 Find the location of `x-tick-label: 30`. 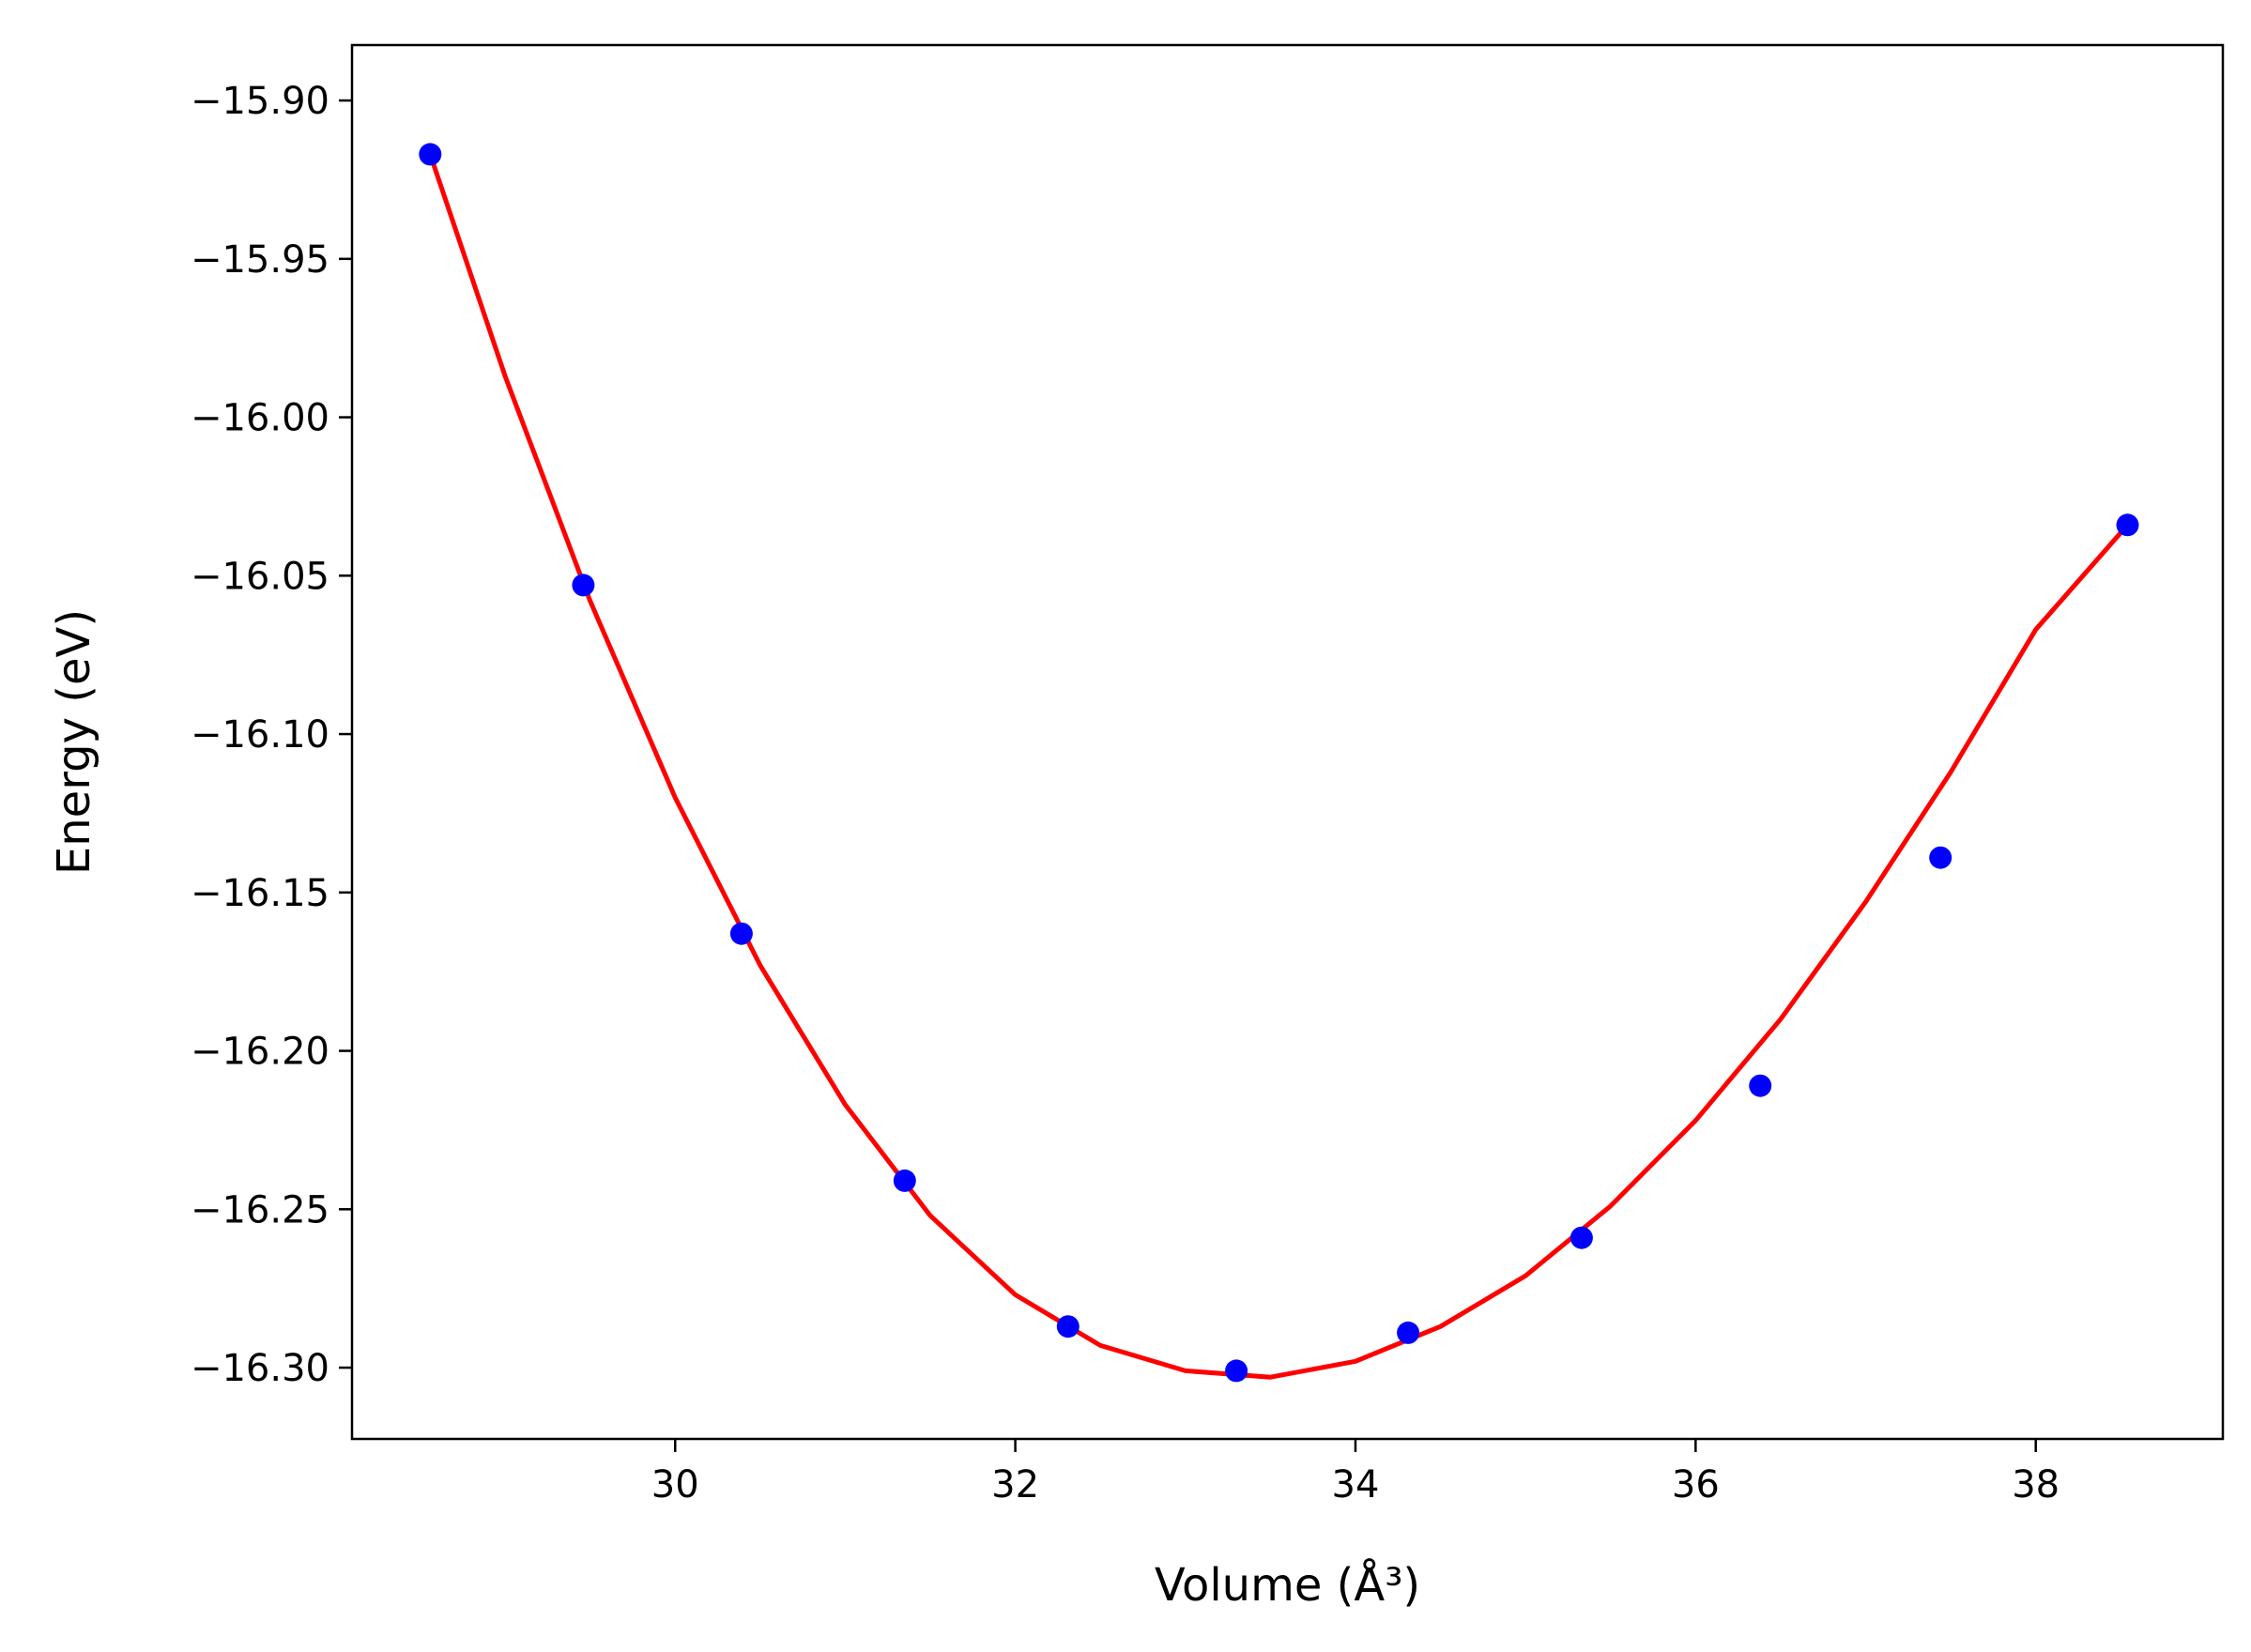

x-tick-label: 30 is located at coordinates (675, 1485).